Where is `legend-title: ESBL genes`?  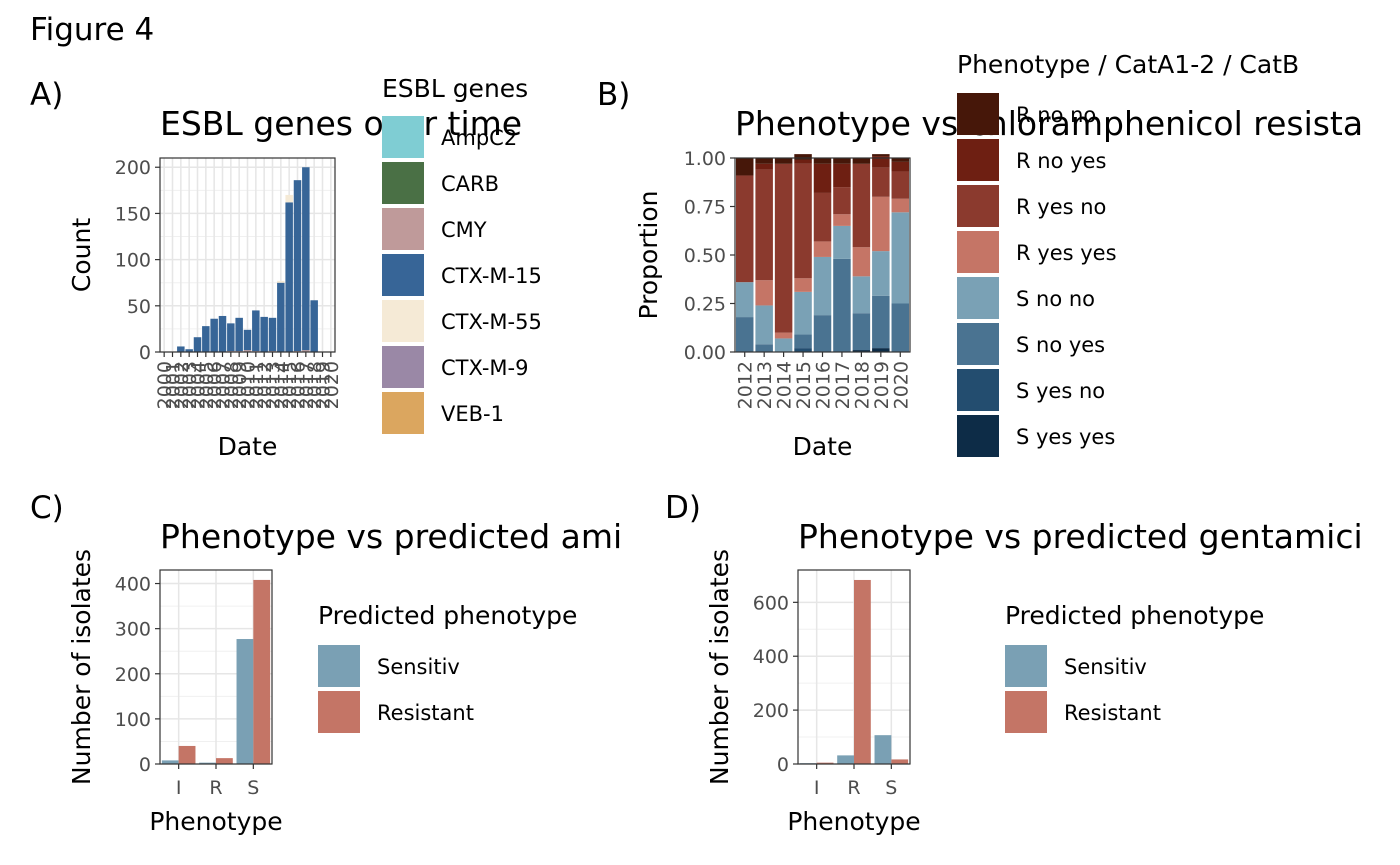
legend-title: ESBL genes is located at coordinates (455, 88).